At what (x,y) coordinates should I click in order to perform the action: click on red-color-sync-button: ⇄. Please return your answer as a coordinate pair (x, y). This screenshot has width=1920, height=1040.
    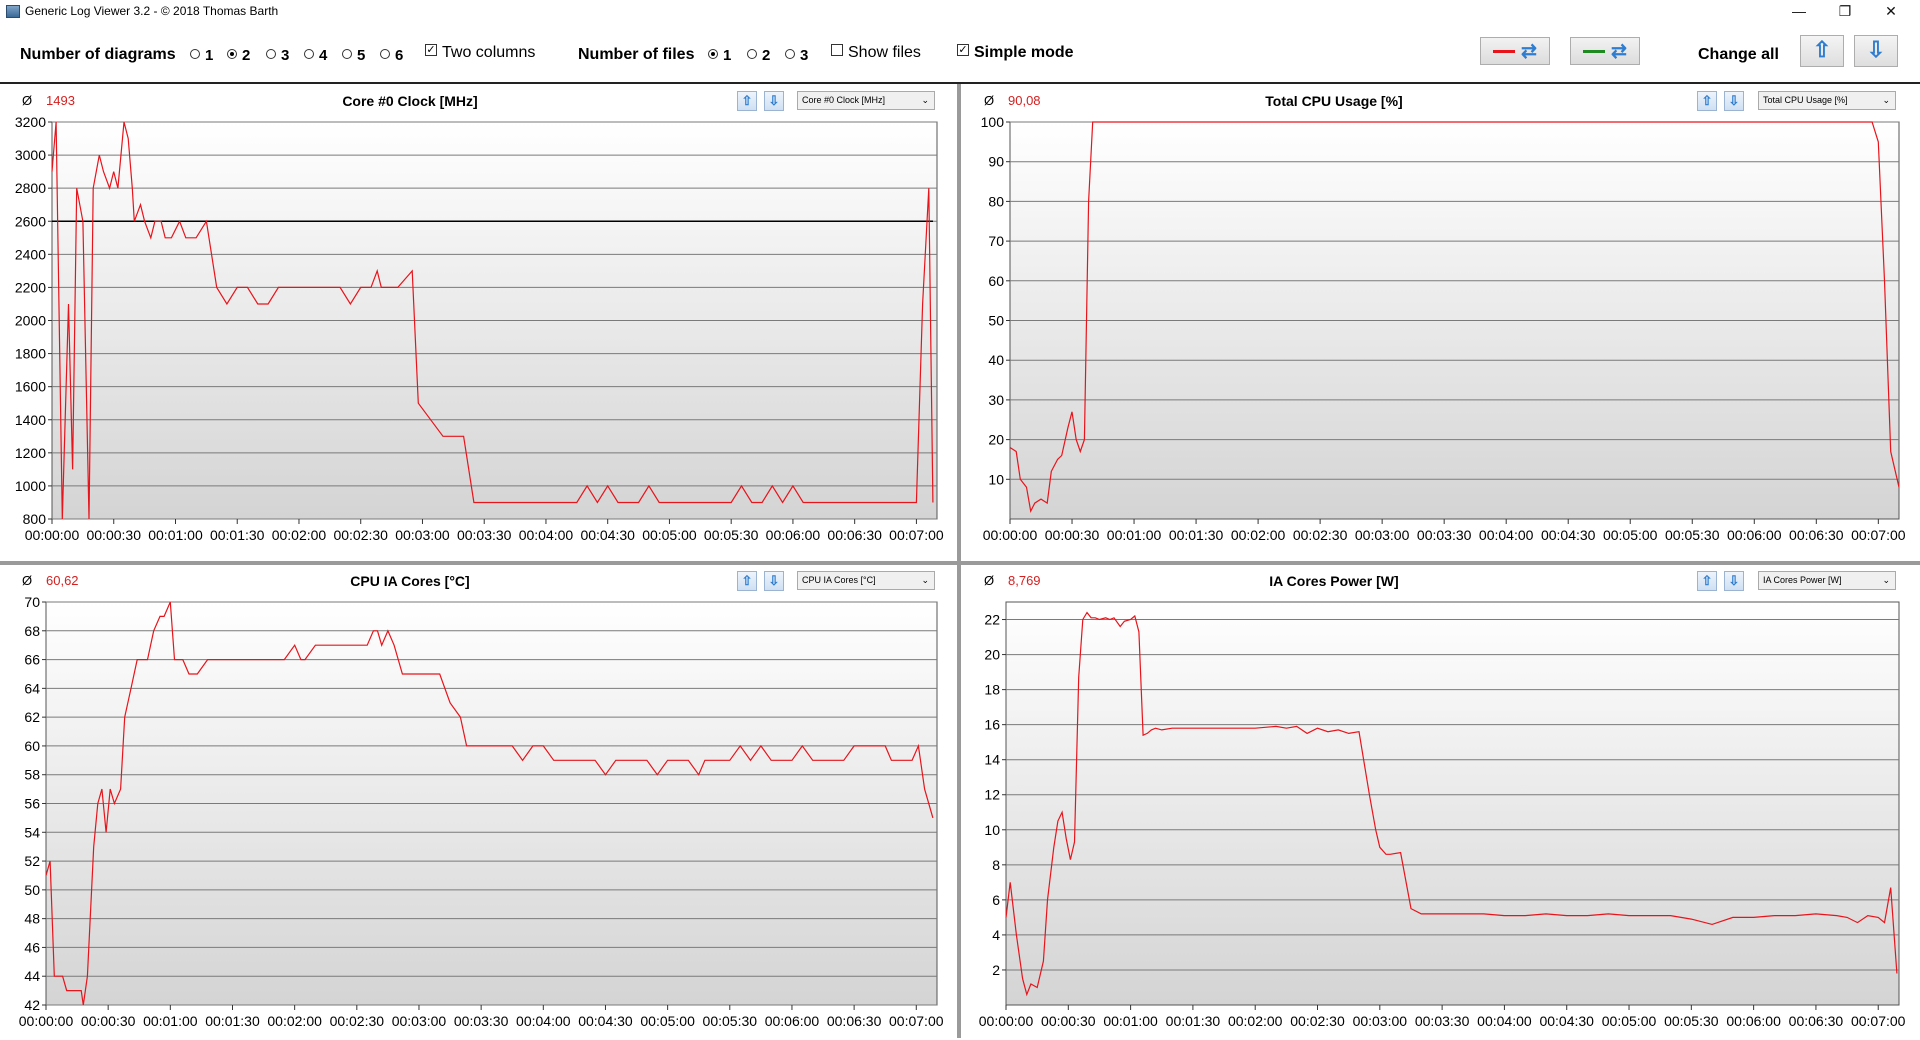
    Looking at the image, I should click on (1515, 51).